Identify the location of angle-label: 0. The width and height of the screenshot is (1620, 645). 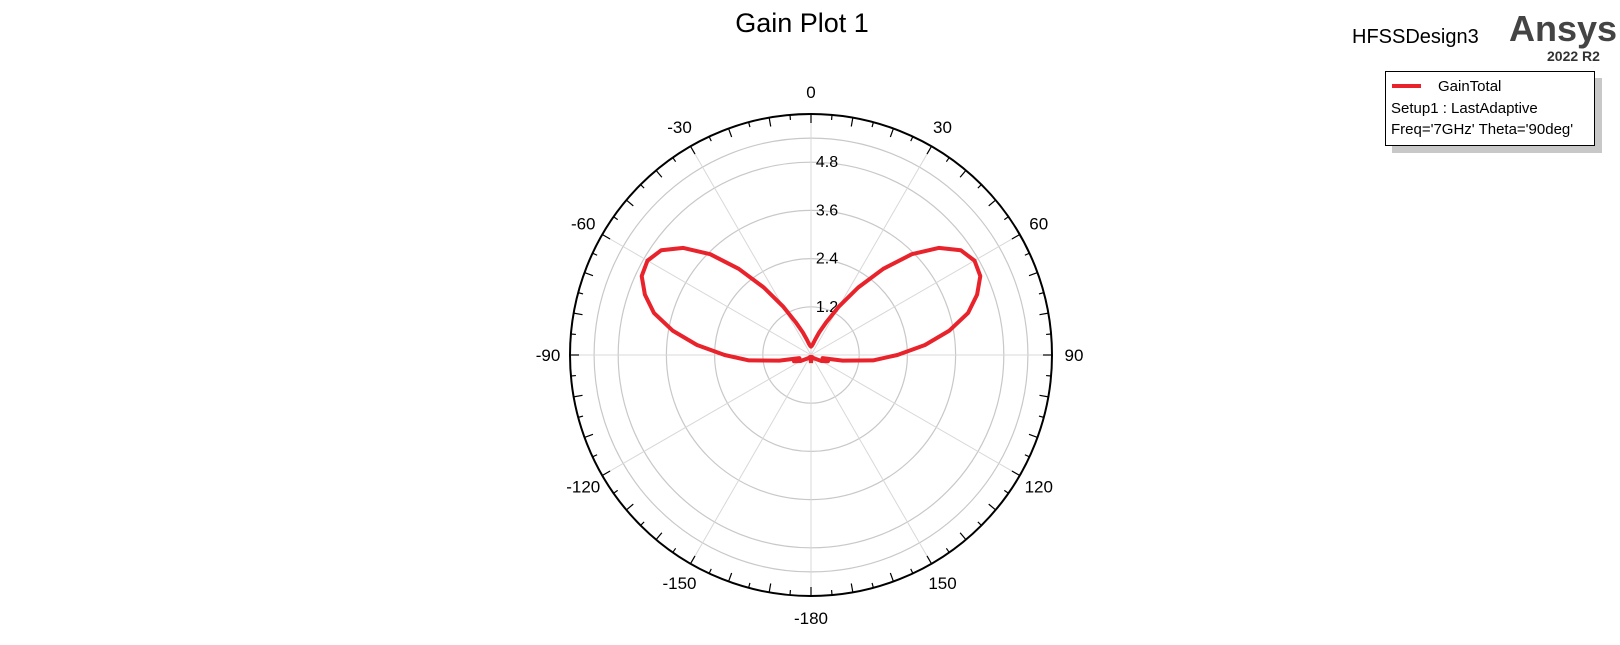
(810, 92).